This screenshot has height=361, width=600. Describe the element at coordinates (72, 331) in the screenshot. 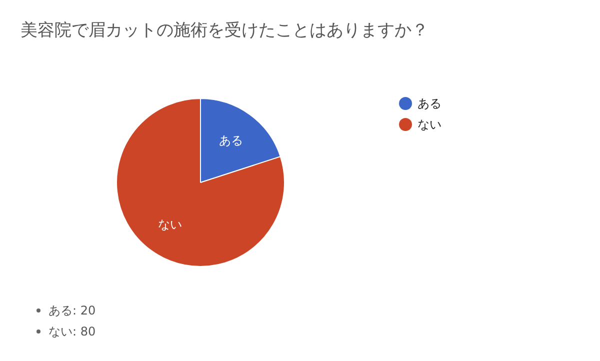

I see `text: ない: 80` at that location.